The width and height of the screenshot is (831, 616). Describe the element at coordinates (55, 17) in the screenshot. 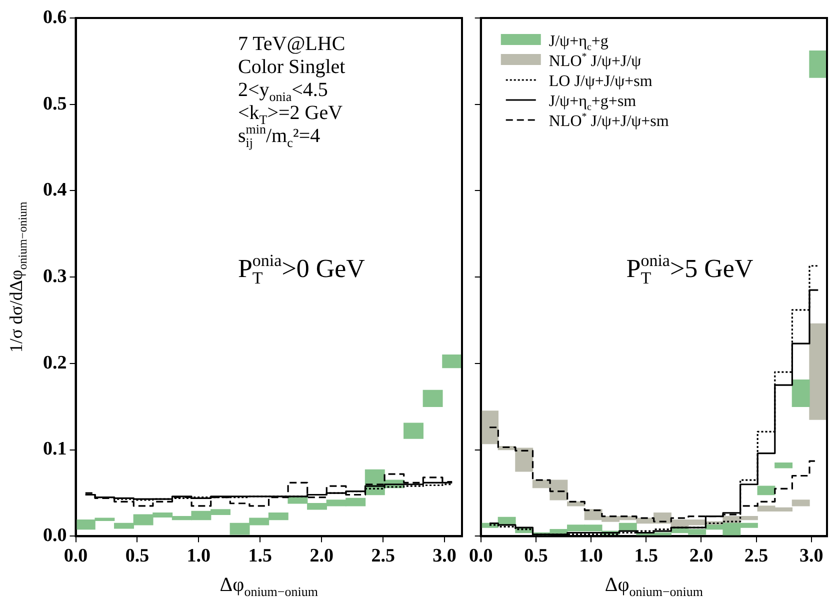

I see `y-tick-label: 0.6` at that location.